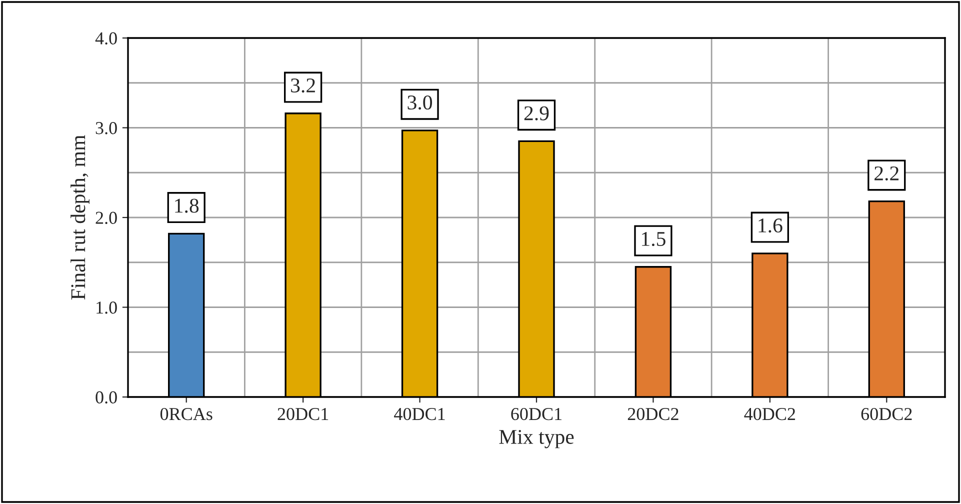 Image resolution: width=961 pixels, height=504 pixels. Describe the element at coordinates (106, 128) in the screenshot. I see `text: 3.0` at that location.